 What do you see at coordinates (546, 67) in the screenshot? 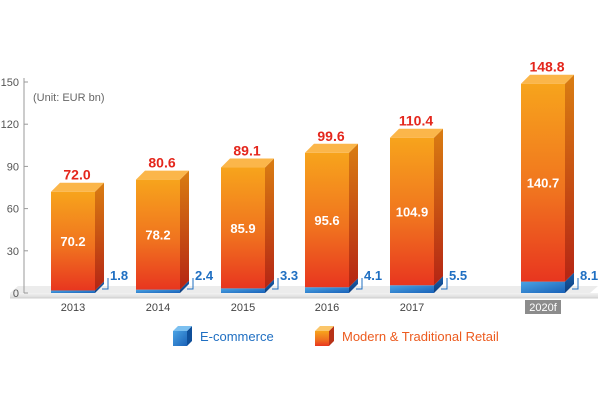
I see `total-label-2020f: 148.8` at bounding box center [546, 67].